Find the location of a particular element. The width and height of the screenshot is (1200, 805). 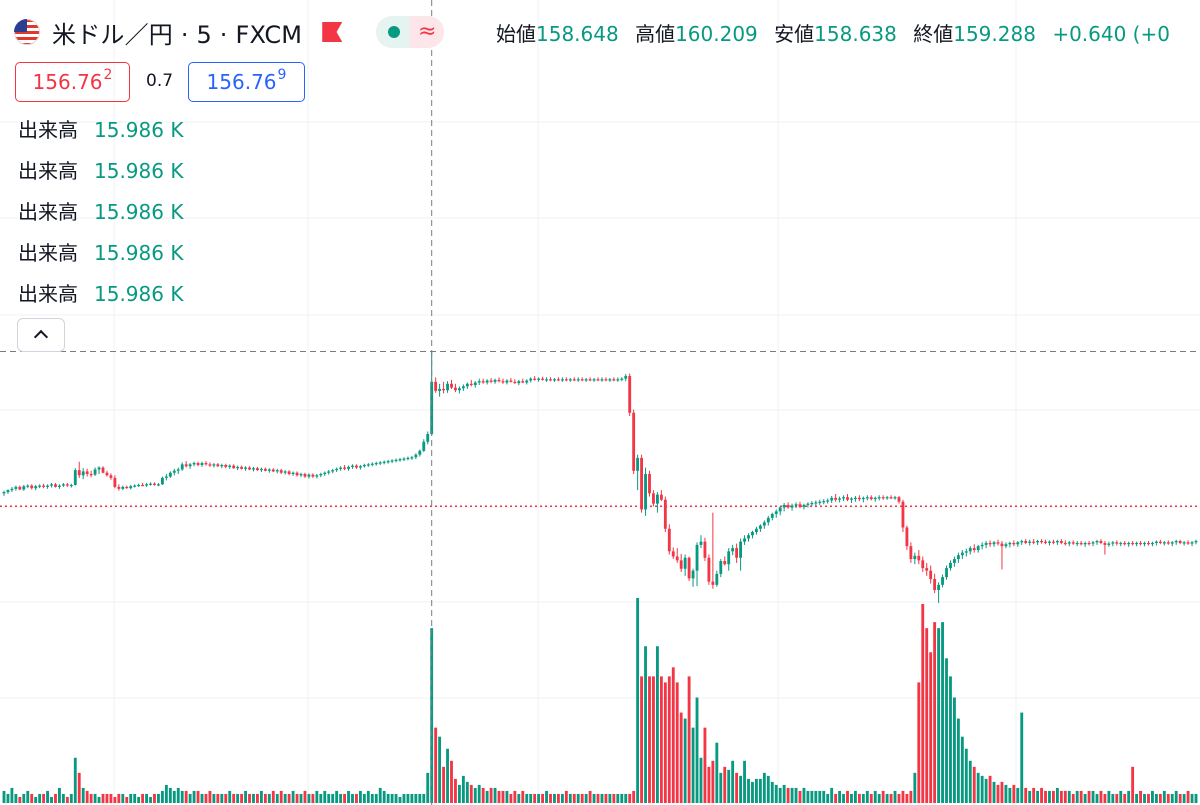

high-label: 高値 is located at coordinates (655, 34).